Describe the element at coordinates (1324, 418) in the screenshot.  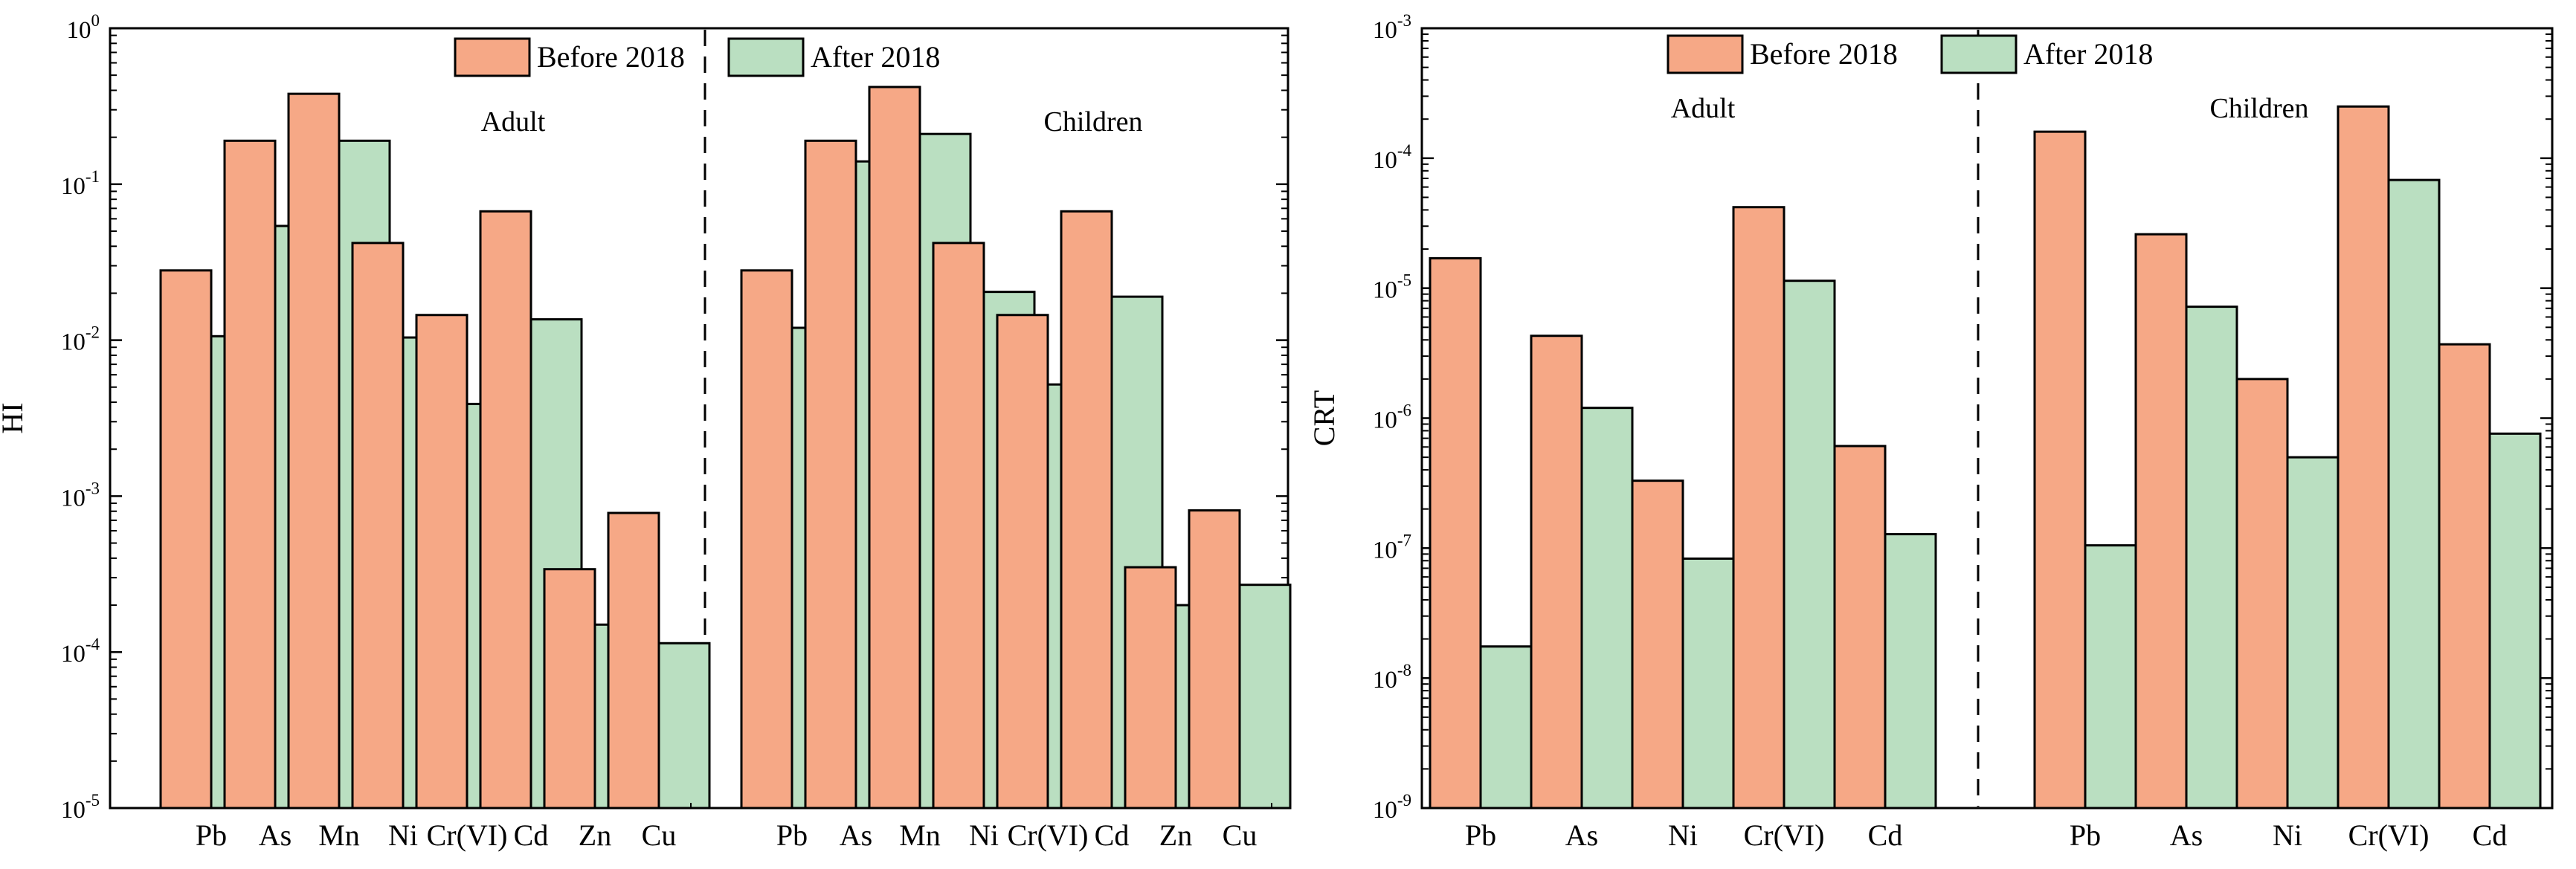
I see `y-axis-label: CRT` at that location.